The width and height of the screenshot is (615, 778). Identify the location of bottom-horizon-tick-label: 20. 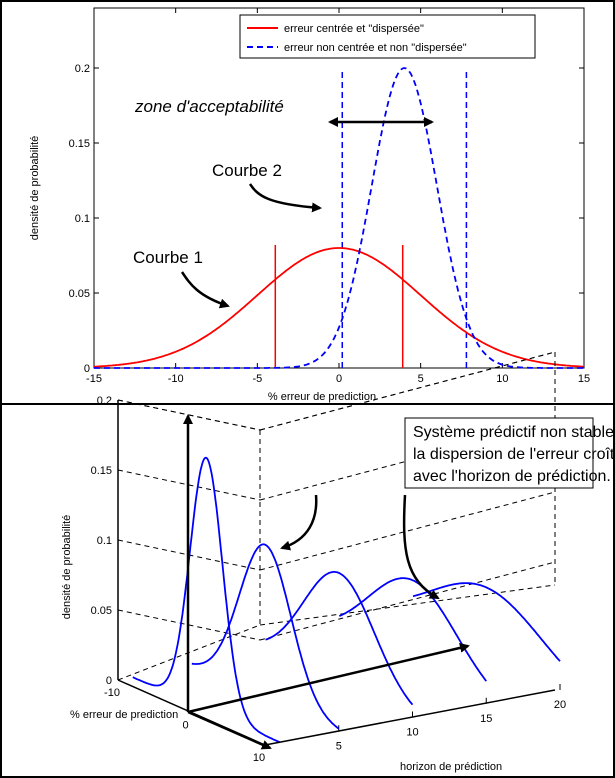
(560, 705).